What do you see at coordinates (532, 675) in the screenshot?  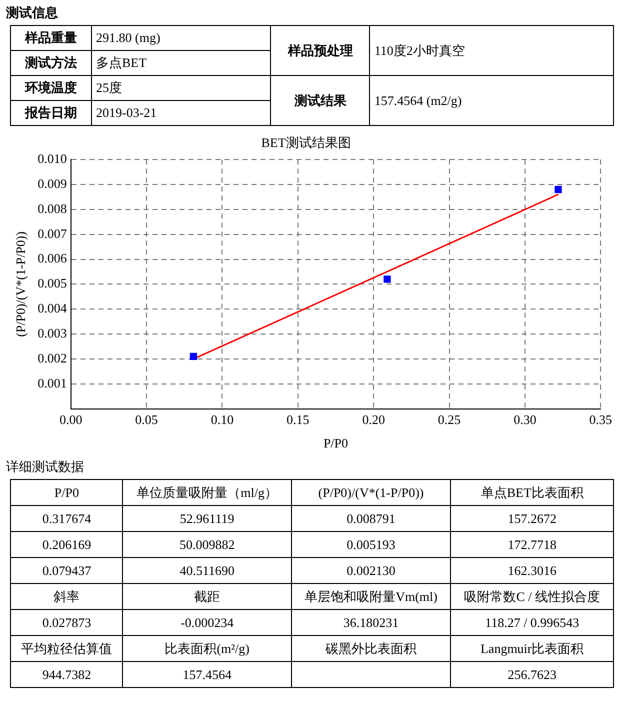 I see `text: 256.7623` at bounding box center [532, 675].